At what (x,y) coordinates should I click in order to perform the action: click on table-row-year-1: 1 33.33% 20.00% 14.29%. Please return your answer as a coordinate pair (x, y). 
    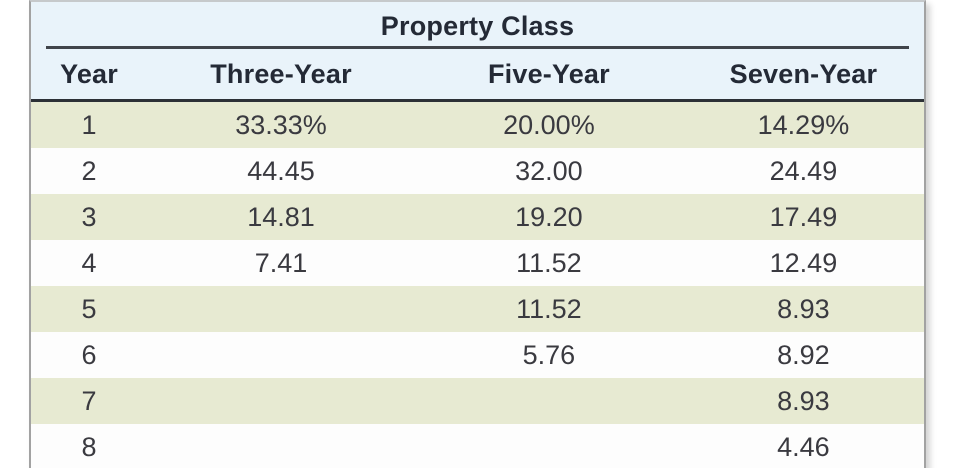
    Looking at the image, I should click on (477, 124).